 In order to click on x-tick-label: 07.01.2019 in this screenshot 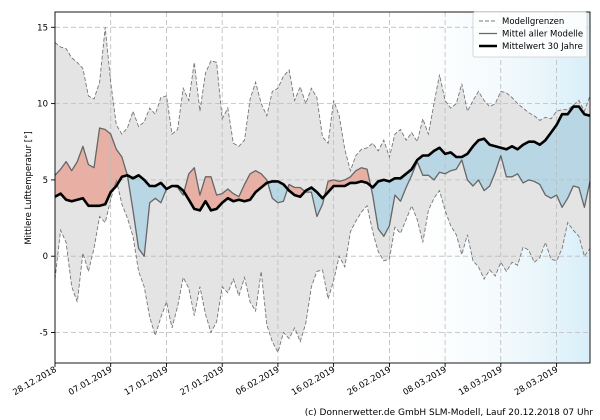, I will do `click(90, 381)`.